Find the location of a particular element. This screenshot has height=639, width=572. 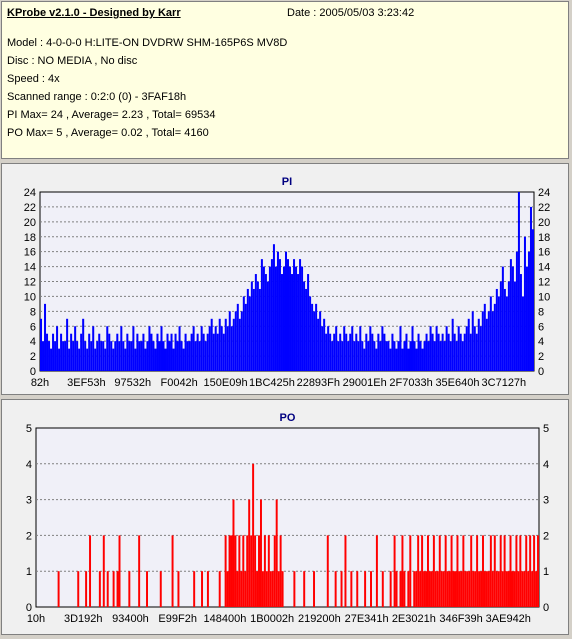

po-xtick: 1B0002h is located at coordinates (272, 619).